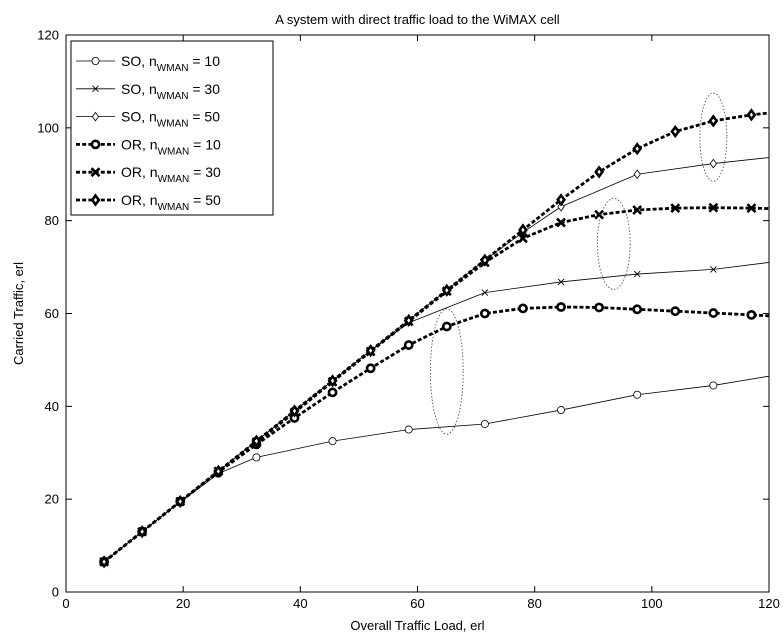  Describe the element at coordinates (171, 174) in the screenshot. I see `legend-label: OR, nWMAN = 30` at that location.